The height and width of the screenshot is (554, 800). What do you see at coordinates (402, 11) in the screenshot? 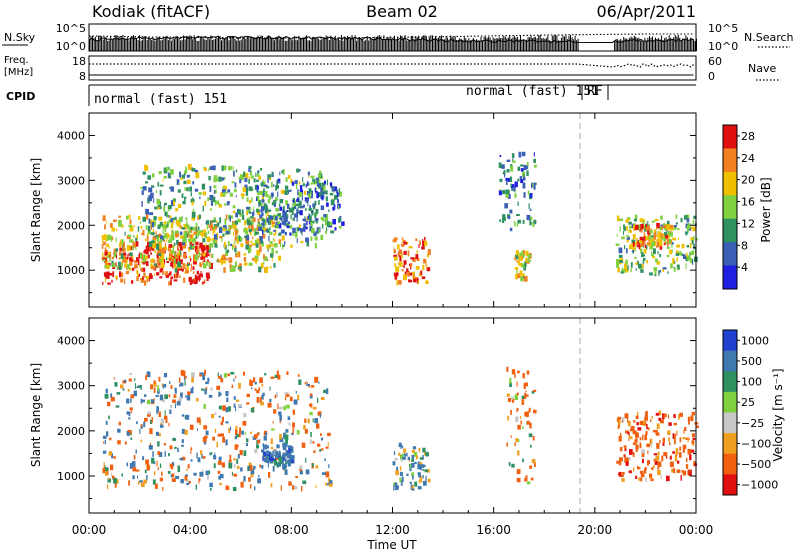
I see `beam-title: Beam 02` at bounding box center [402, 11].